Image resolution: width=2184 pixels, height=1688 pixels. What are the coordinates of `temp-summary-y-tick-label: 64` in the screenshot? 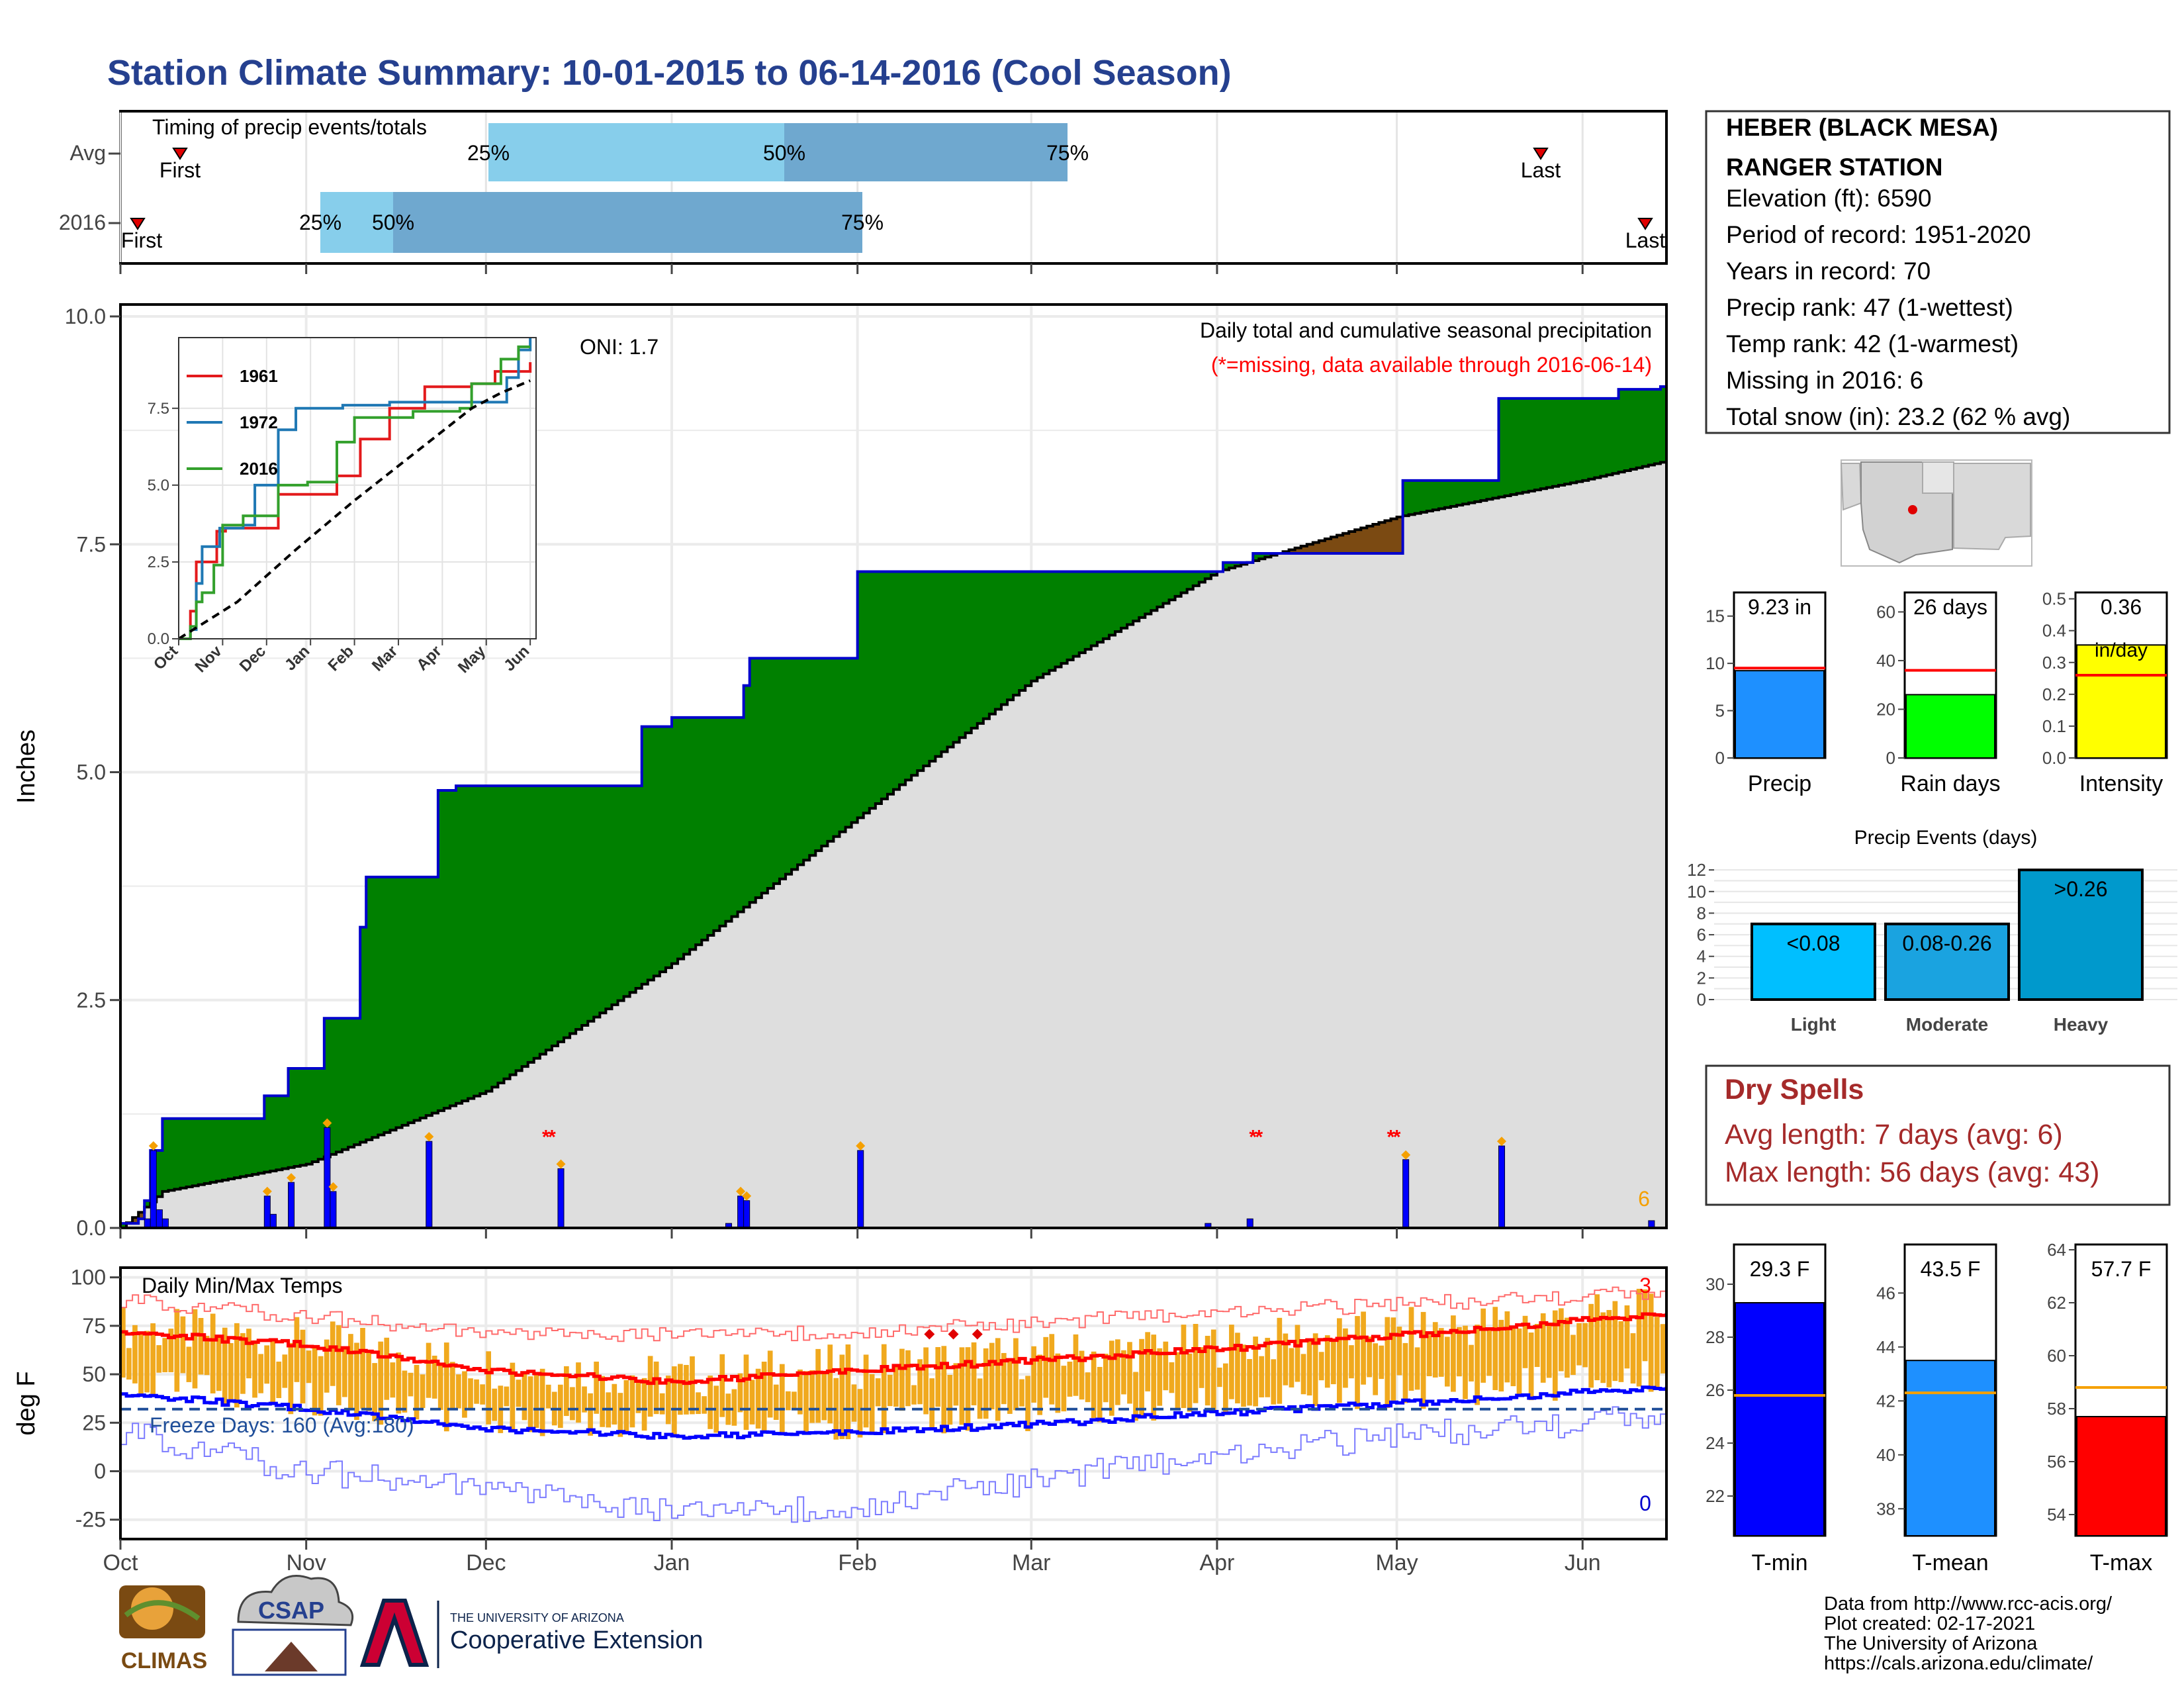 It's located at (2056, 1250).